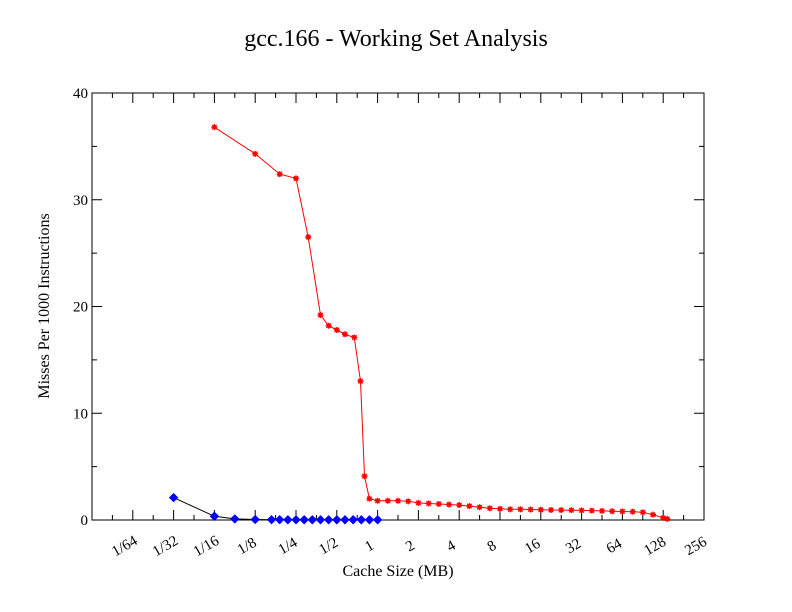 This screenshot has height=612, width=792. What do you see at coordinates (80, 414) in the screenshot?
I see `y-tick-label: 10` at bounding box center [80, 414].